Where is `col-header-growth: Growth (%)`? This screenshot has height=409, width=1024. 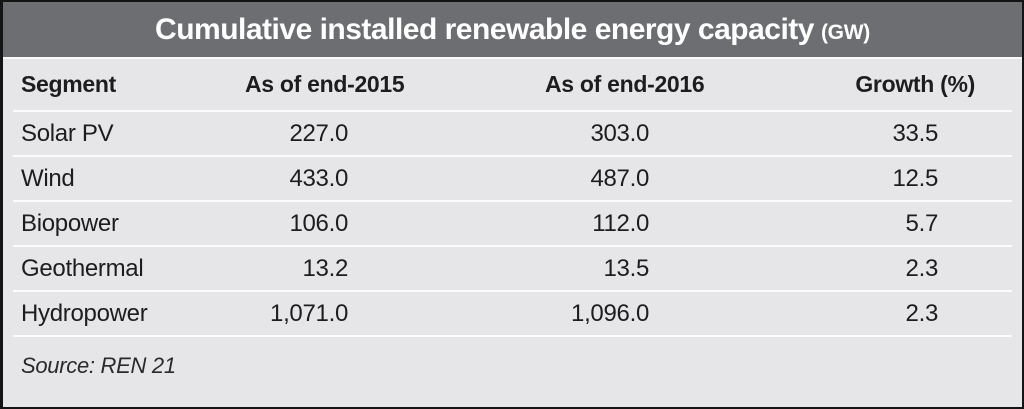 col-header-growth: Growth (%) is located at coordinates (853, 85).